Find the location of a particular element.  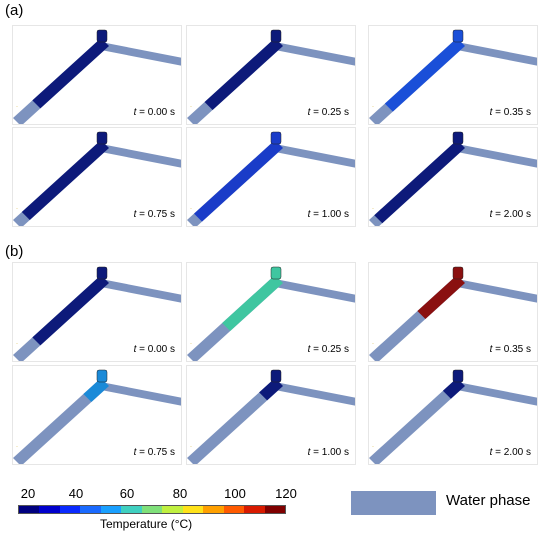

tick-label: 120 is located at coordinates (286, 493).